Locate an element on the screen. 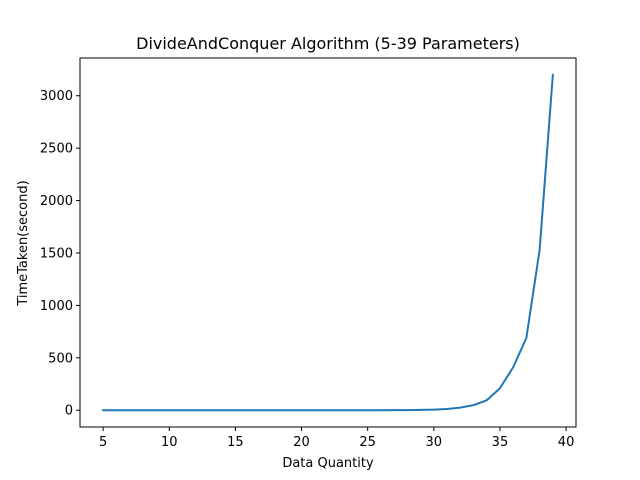 The height and width of the screenshot is (480, 640). x-axis-ticks: 5 10 15 20 25 30 35 40 is located at coordinates (336, 438).